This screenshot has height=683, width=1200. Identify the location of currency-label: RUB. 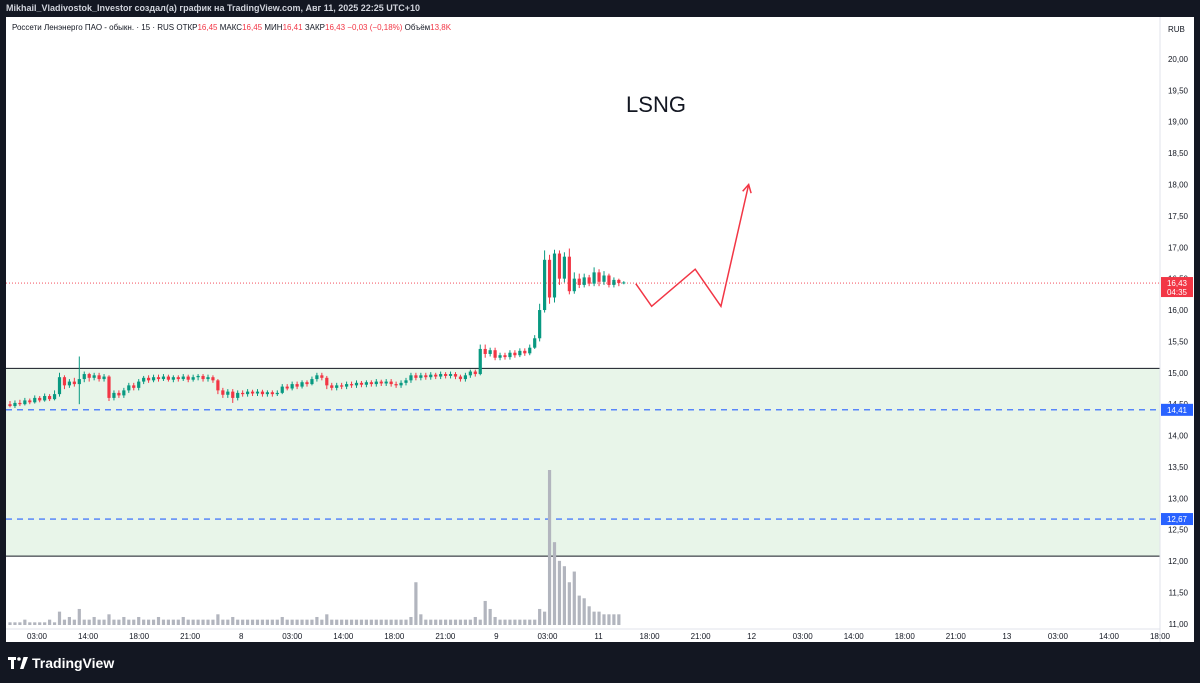
(1176, 29).